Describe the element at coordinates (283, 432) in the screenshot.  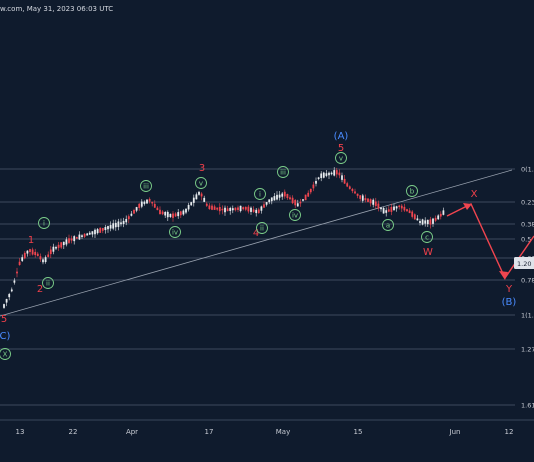
I see `x-tick-label: May` at that location.